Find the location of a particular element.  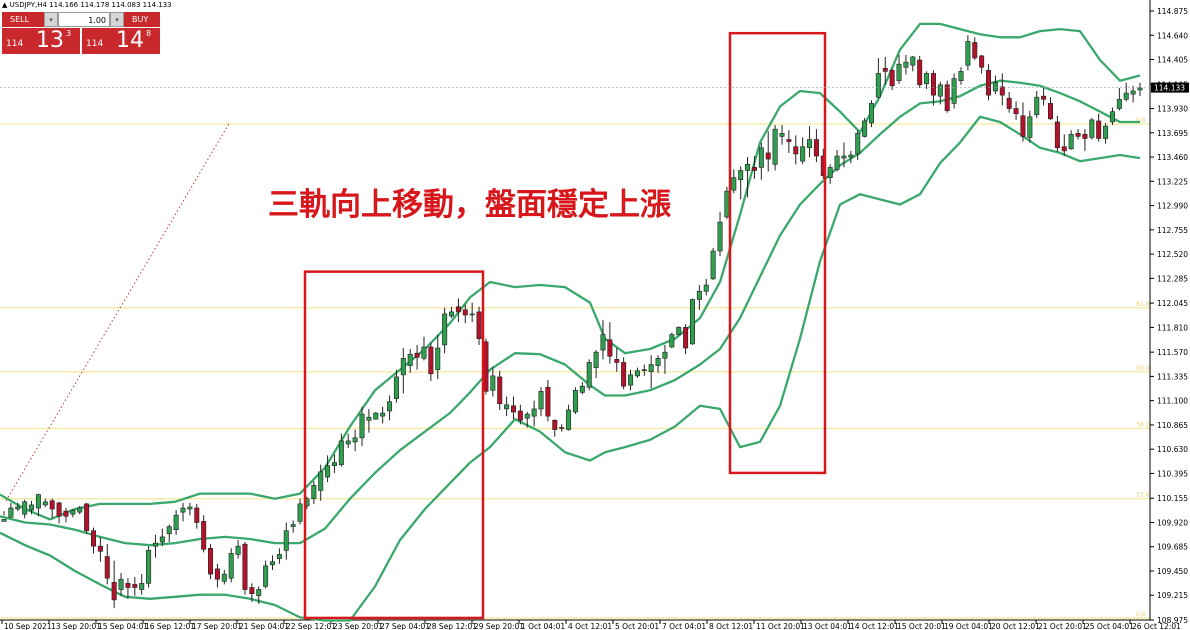

price-tick-label: 113.930 is located at coordinates (1172, 109).